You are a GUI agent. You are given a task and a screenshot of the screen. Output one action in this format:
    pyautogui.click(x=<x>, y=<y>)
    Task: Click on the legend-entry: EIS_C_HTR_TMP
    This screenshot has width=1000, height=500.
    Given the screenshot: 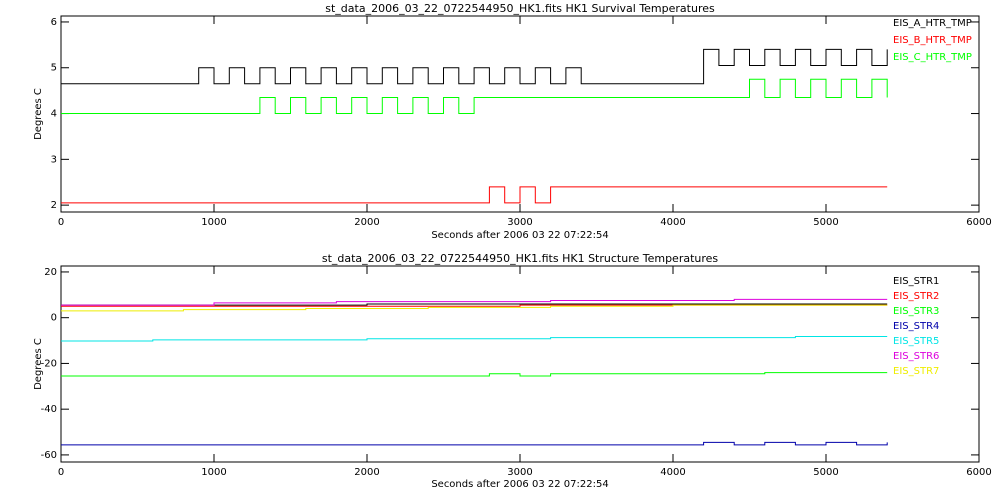 What is the action you would take?
    pyautogui.click(x=932, y=57)
    